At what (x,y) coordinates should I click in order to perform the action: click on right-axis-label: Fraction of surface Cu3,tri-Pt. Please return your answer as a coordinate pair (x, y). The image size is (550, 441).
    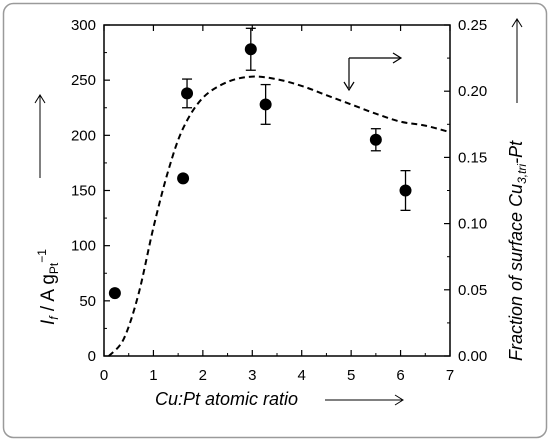
    Looking at the image, I should click on (517, 250).